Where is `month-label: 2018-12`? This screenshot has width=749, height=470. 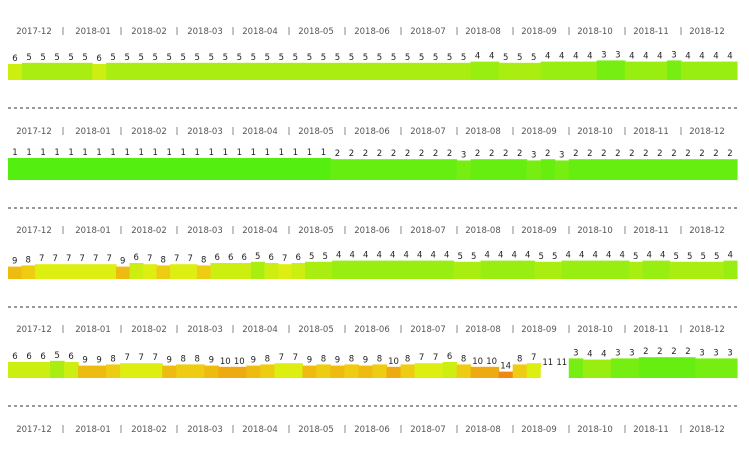
month-label: 2018-12 is located at coordinates (707, 32).